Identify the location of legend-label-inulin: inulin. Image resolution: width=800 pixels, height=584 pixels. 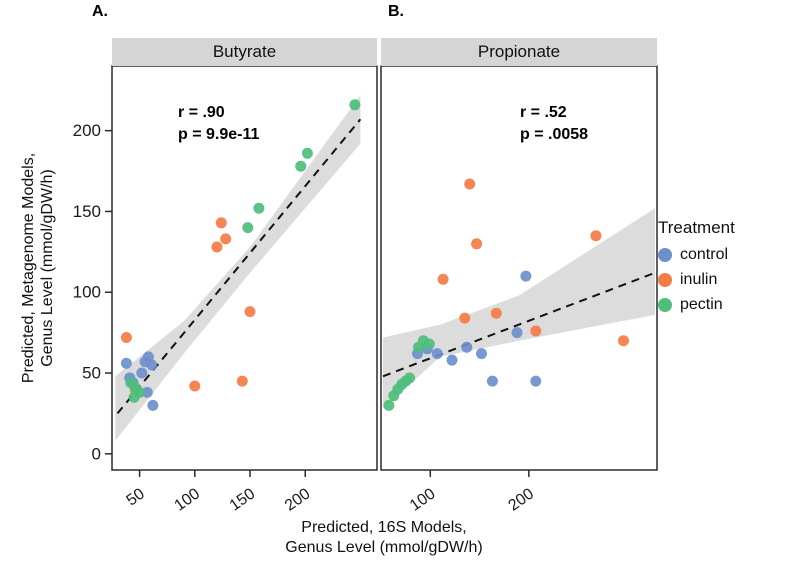
(699, 279).